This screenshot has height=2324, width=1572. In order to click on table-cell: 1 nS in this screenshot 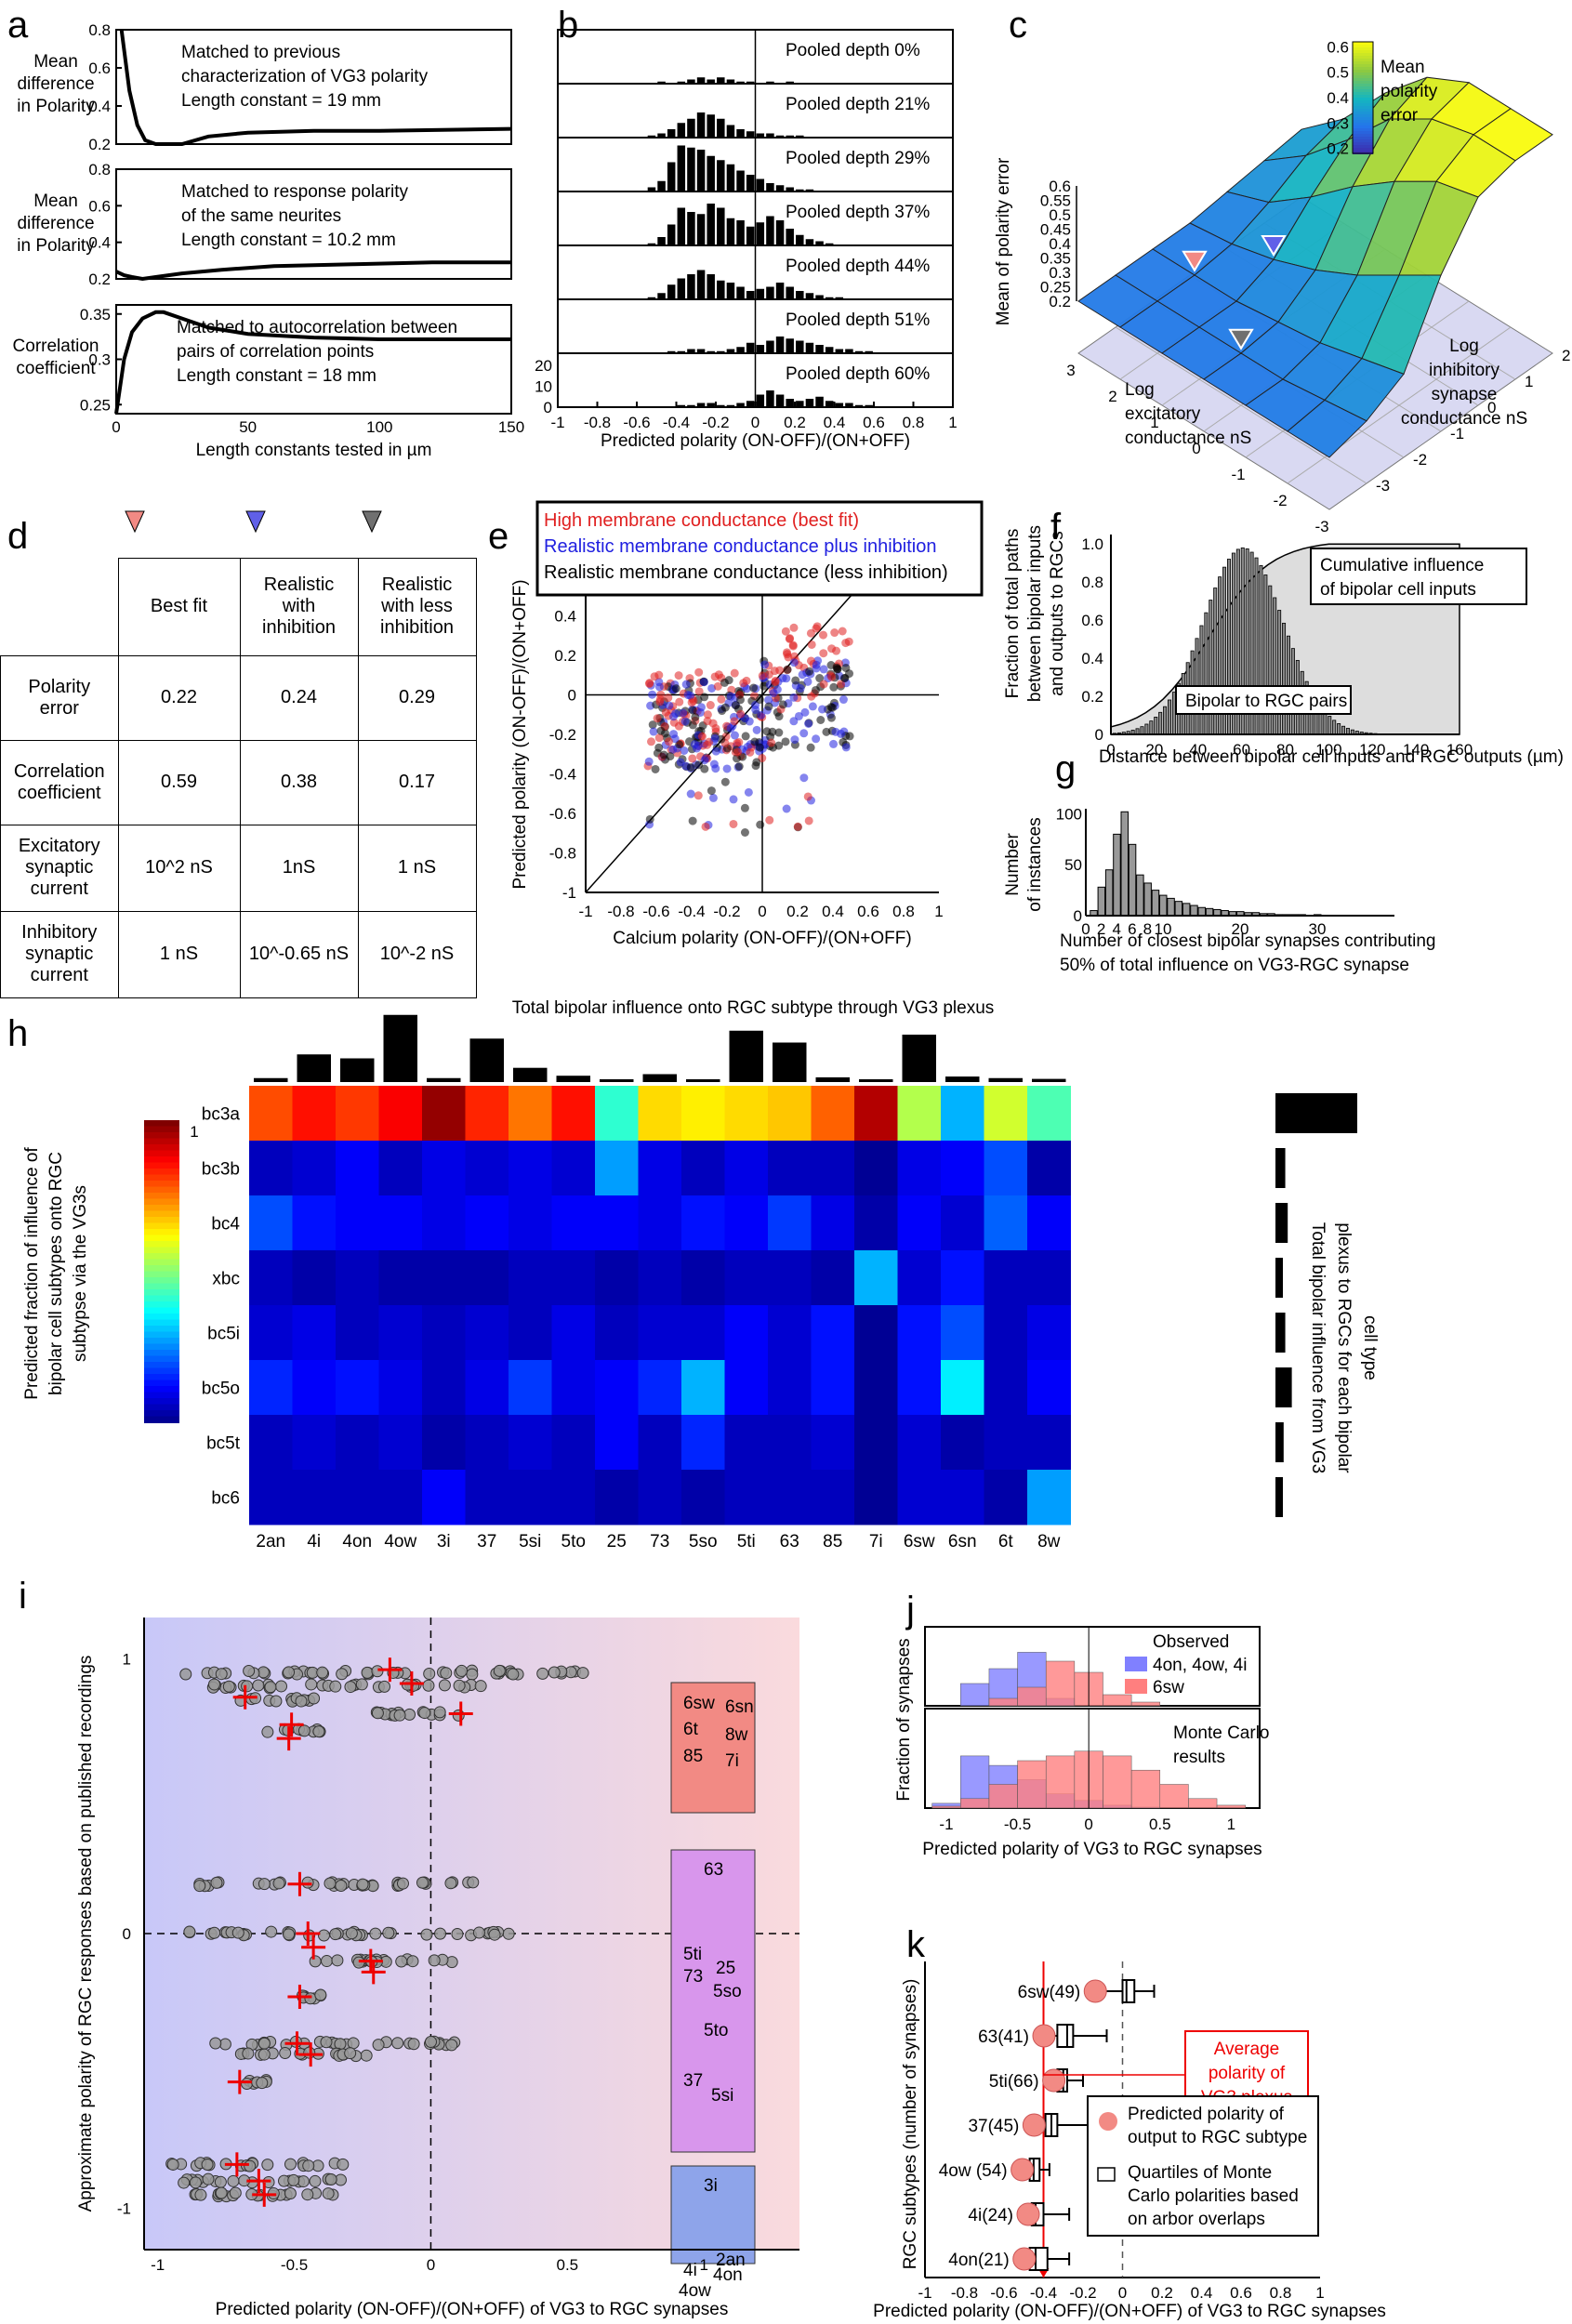, I will do `click(179, 954)`.